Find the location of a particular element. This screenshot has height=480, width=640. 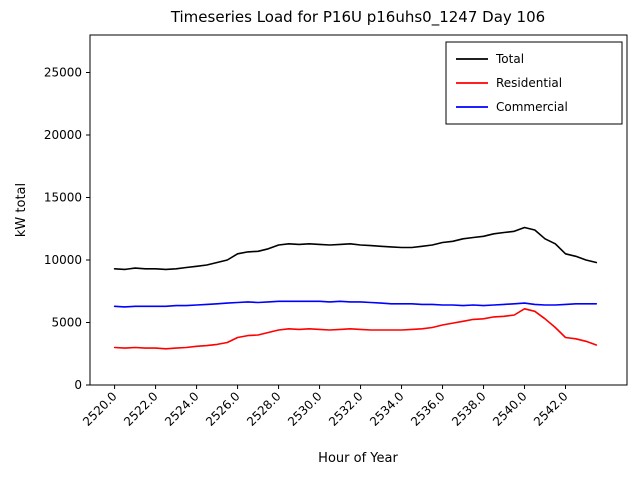

y-tick-label: 15000 is located at coordinates (63, 198).